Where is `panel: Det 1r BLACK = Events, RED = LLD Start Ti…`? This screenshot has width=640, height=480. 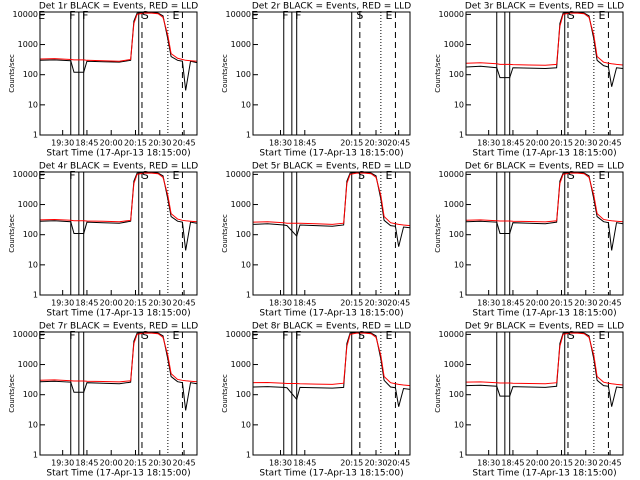 panel: Det 1r BLACK = Events, RED = LLD Start Ti… is located at coordinates (103, 80).